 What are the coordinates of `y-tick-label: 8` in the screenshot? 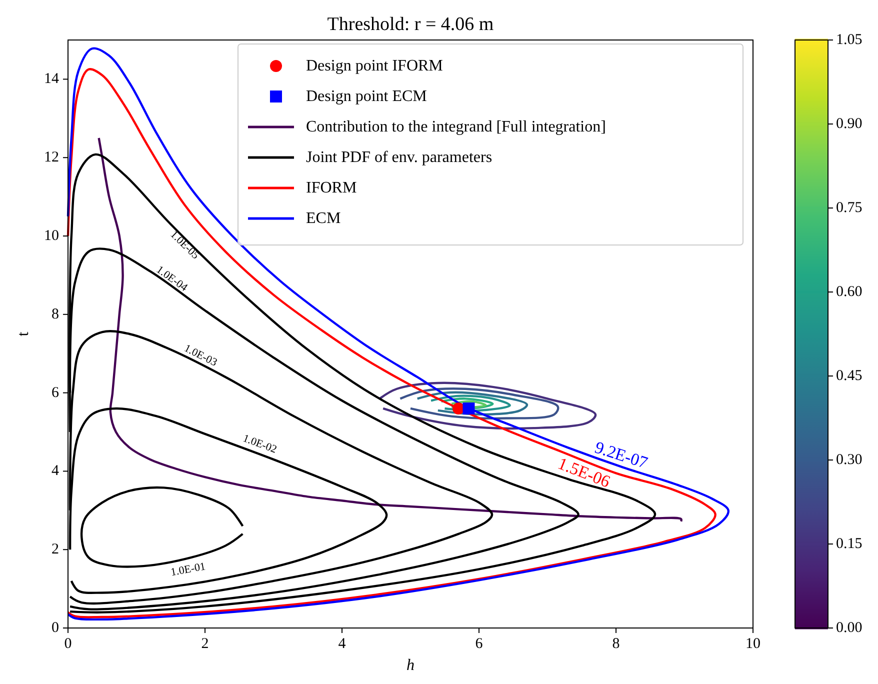 It's located at (55, 314).